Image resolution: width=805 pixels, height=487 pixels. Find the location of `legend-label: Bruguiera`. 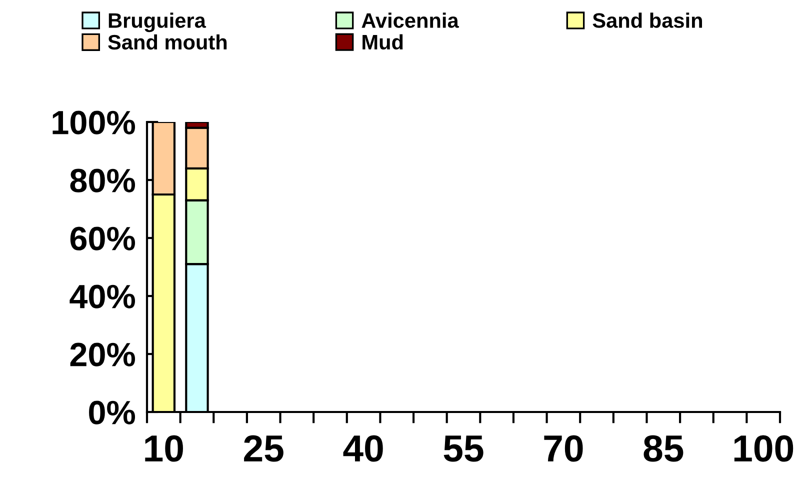

legend-label: Bruguiera is located at coordinates (157, 22).